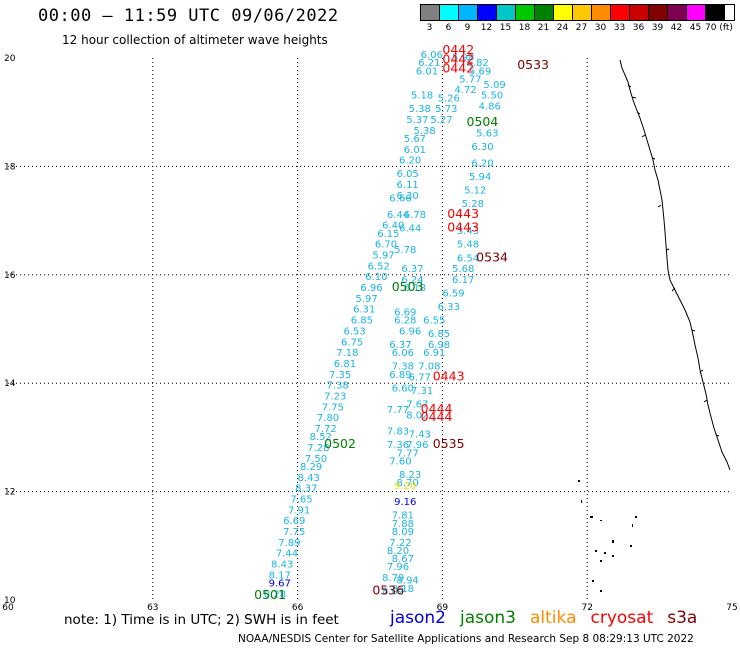 The width and height of the screenshot is (740, 650). What do you see at coordinates (463, 58) in the screenshot?
I see `wave-height-value: 5.98` at bounding box center [463, 58].